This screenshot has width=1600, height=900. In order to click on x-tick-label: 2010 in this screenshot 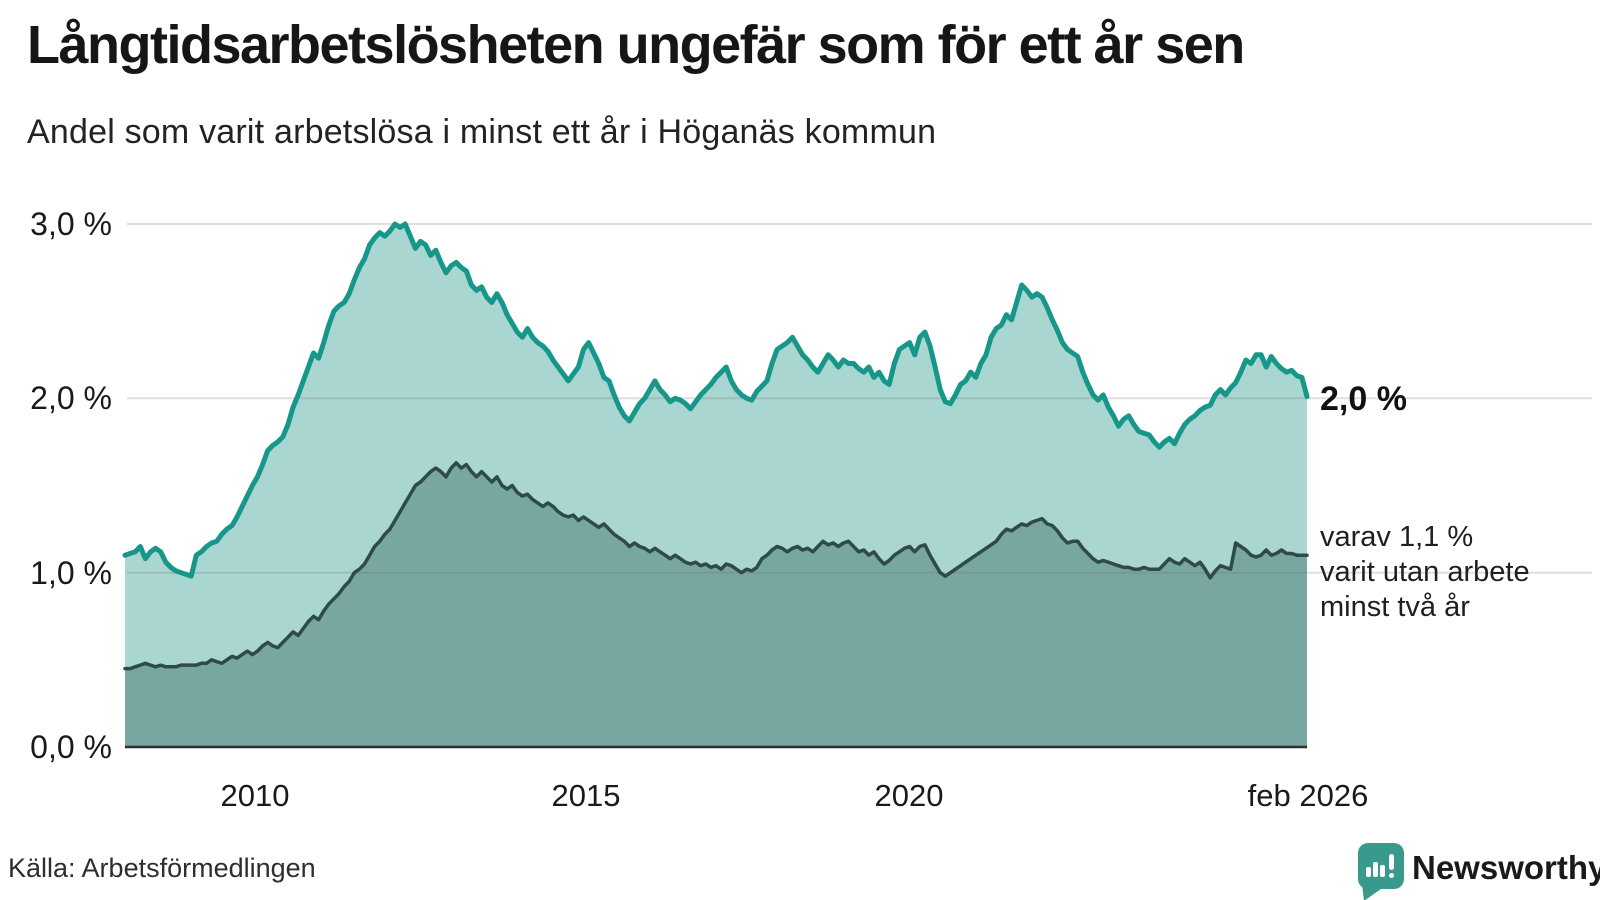, I will do `click(255, 795)`.